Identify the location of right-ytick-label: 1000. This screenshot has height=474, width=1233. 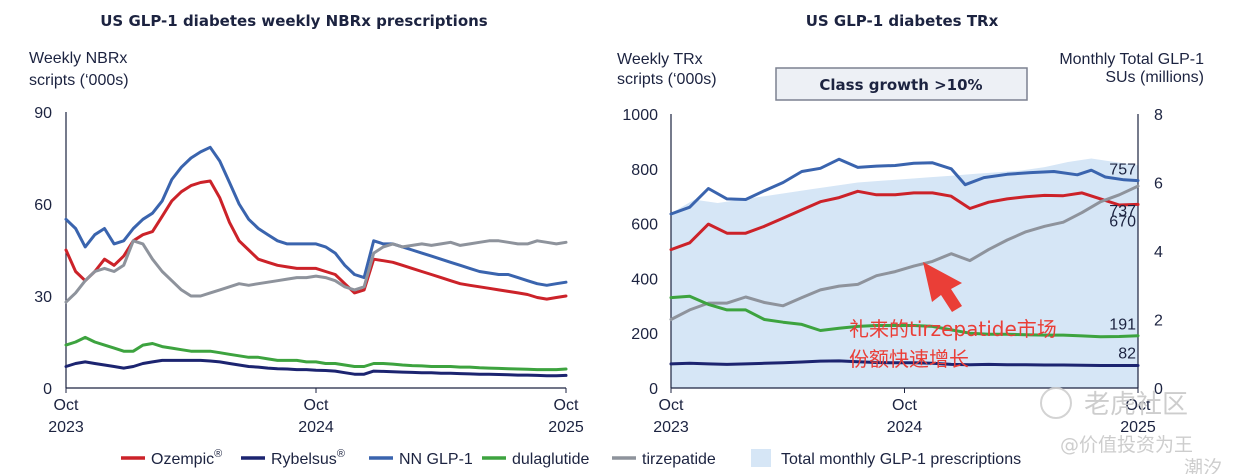
(640, 115).